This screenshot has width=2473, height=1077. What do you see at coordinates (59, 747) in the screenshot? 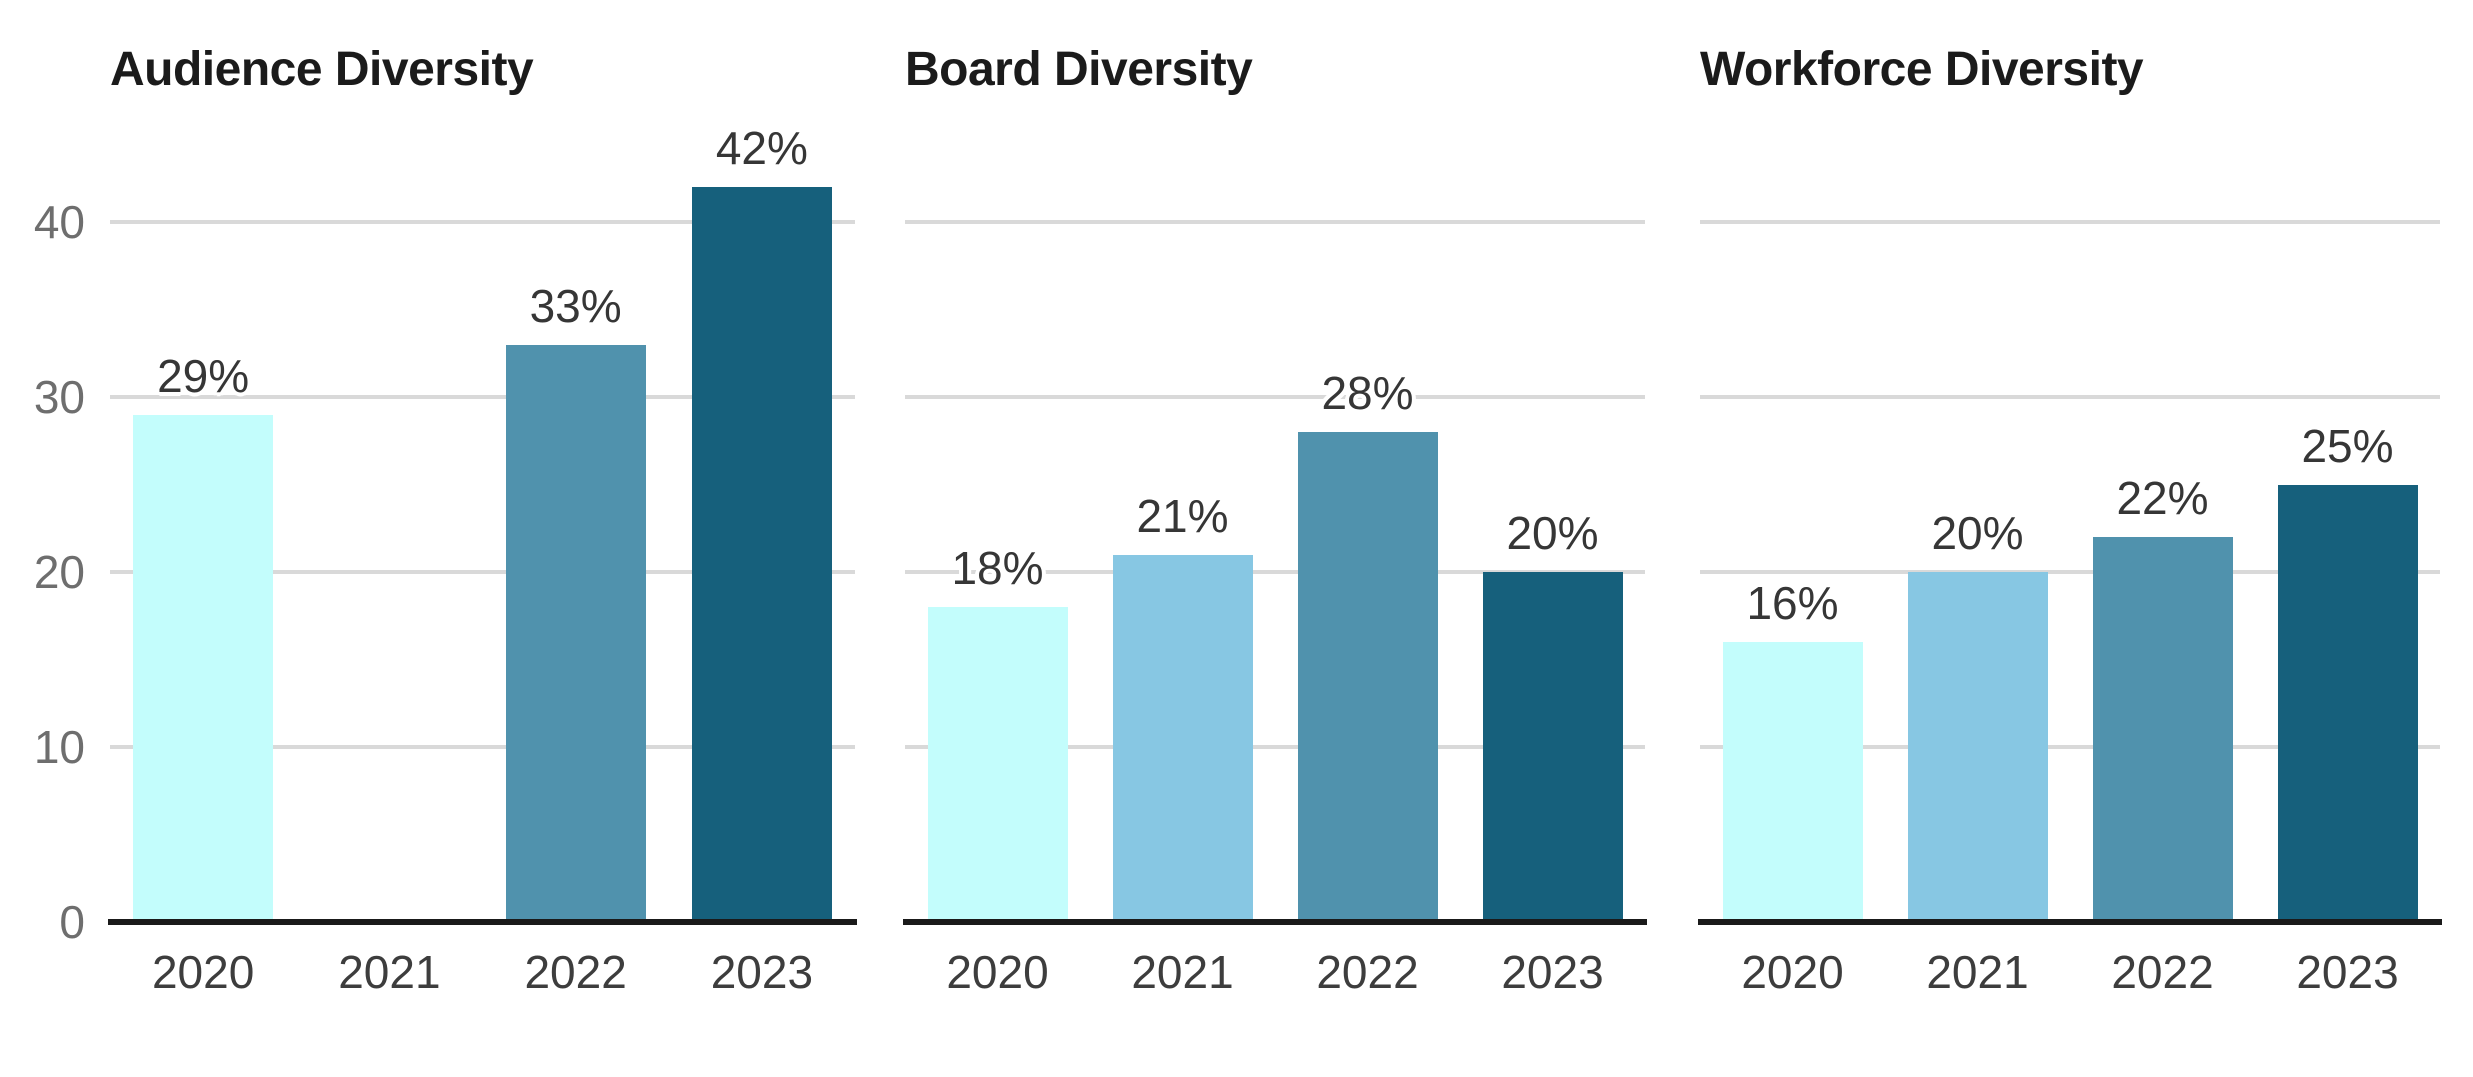
I see `y-axis-tick-label-10: 10` at bounding box center [59, 747].